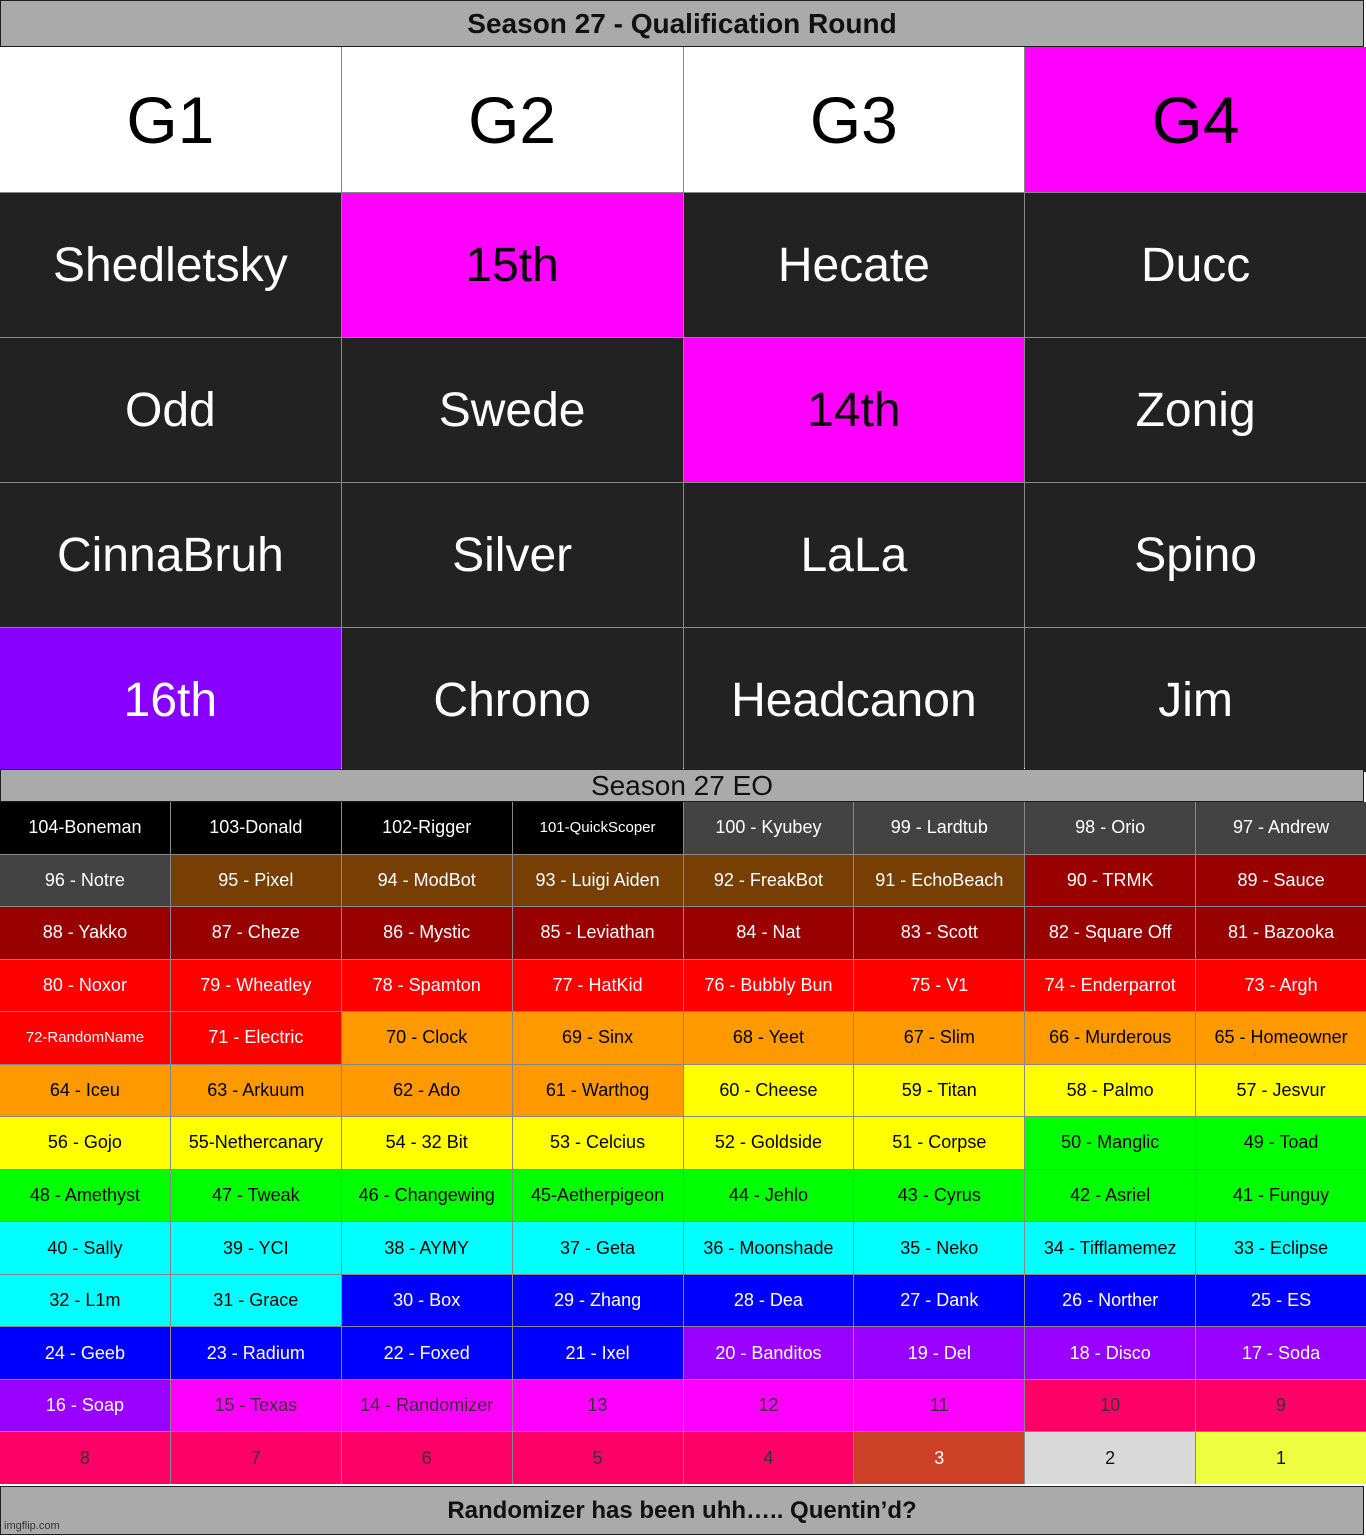  What do you see at coordinates (85, 880) in the screenshot?
I see `eo-entry: 96 - Notre` at bounding box center [85, 880].